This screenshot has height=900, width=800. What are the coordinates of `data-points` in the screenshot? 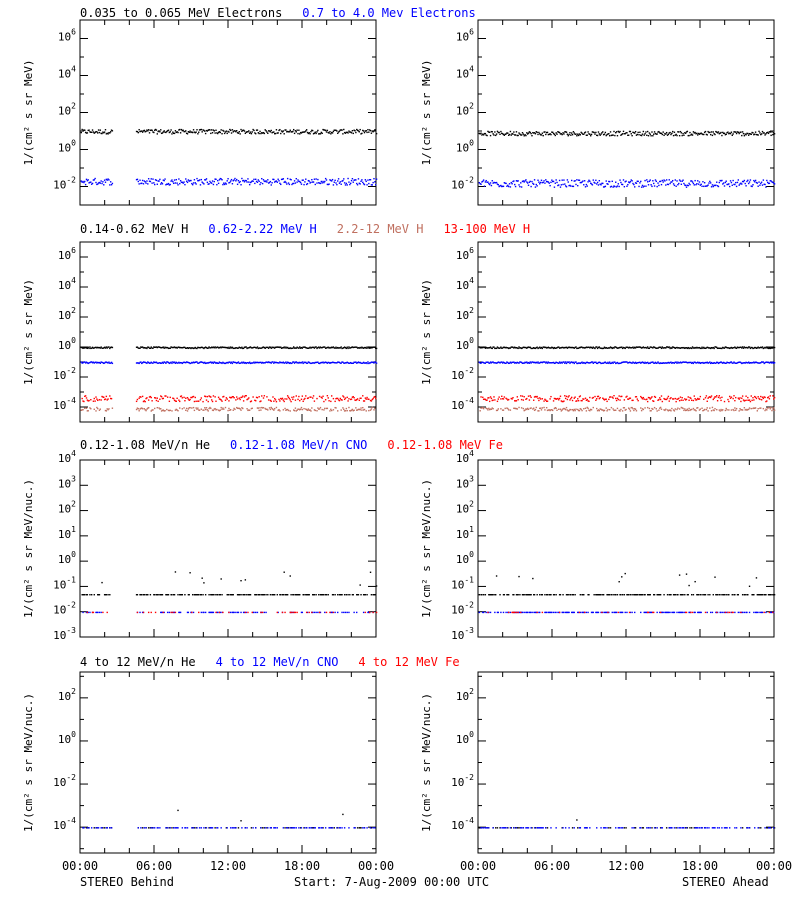 It's located at (229, 819).